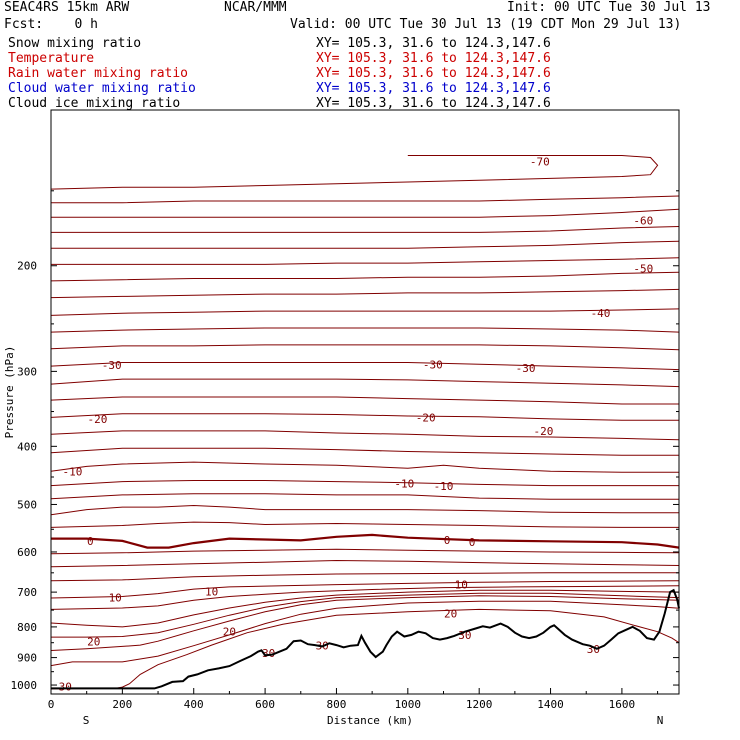 The height and width of the screenshot is (740, 740). Describe the element at coordinates (27, 371) in the screenshot. I see `y-tick-label: 300` at that location.